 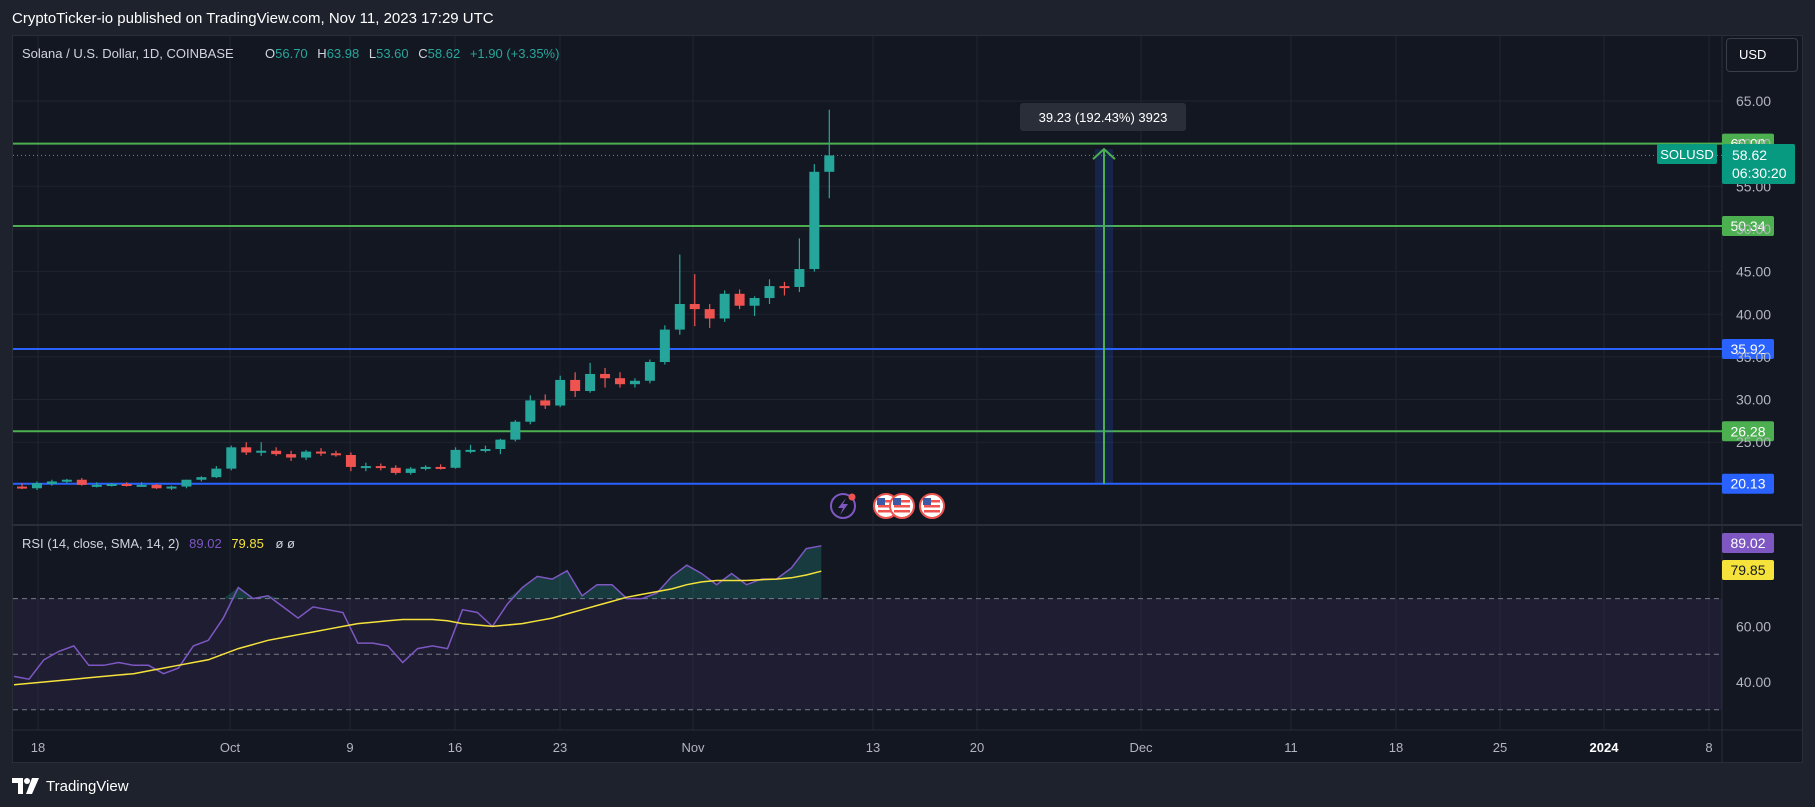 I want to click on rsi-badge: 89.02, so click(x=1747, y=543).